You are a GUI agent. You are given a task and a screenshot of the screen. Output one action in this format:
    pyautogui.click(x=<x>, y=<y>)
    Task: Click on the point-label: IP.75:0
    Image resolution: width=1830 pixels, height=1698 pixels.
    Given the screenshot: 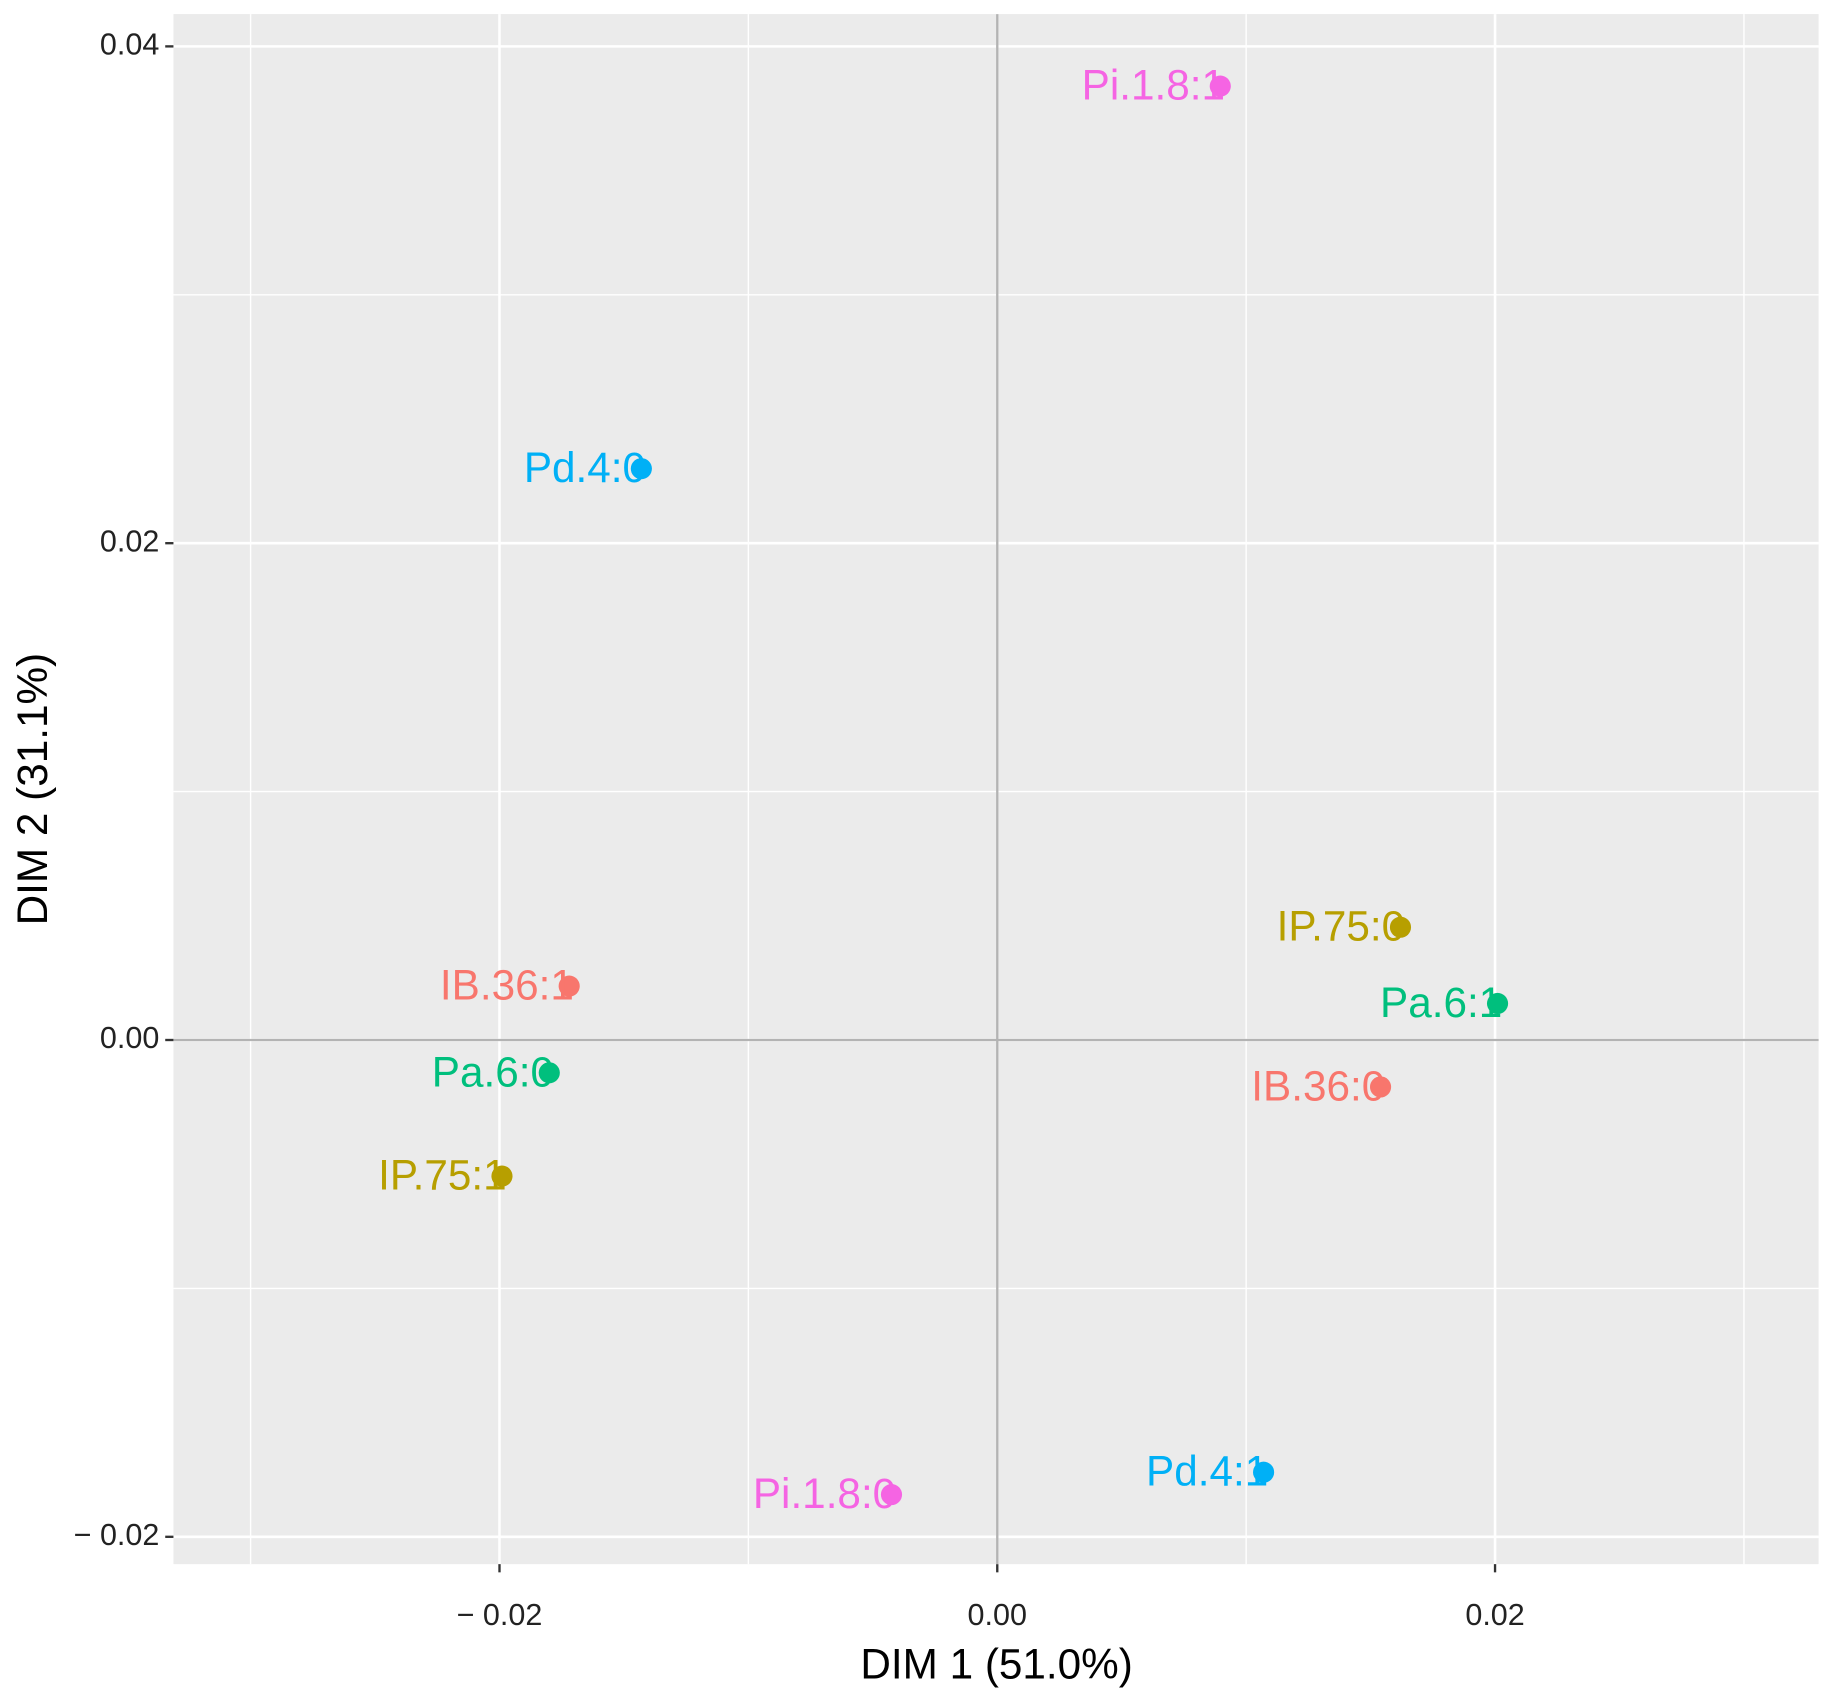 What is the action you would take?
    pyautogui.click(x=1341, y=926)
    